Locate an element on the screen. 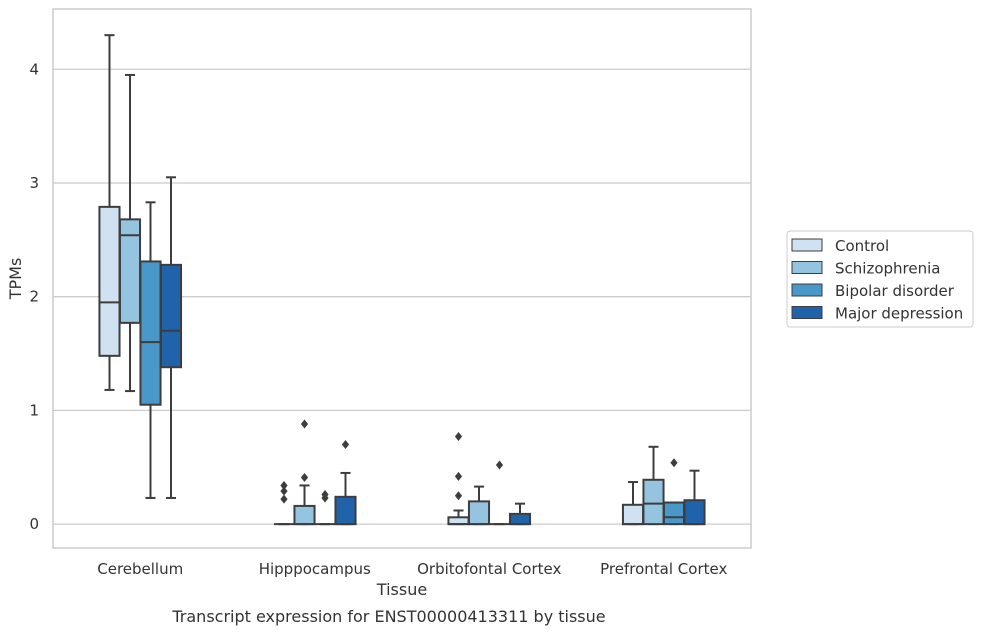 Image resolution: width=983 pixels, height=638 pixels. y-tick-label: 4 is located at coordinates (34, 69).